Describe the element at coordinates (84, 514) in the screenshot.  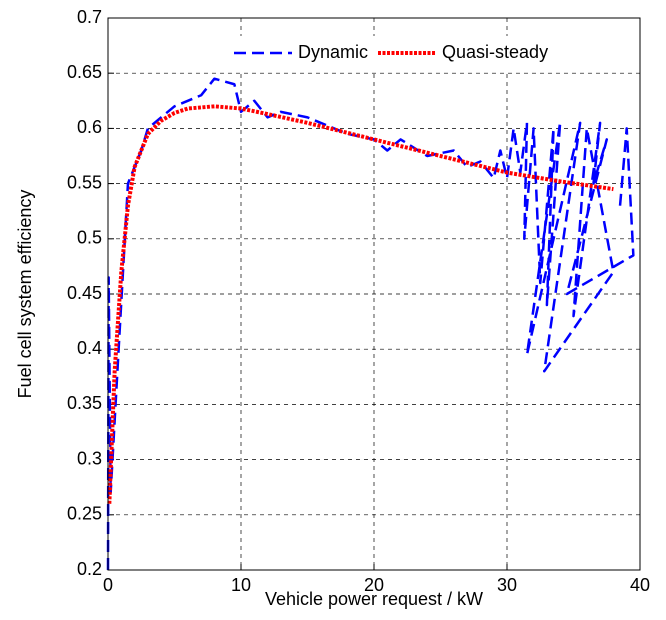
I see `y-tick-label: 0.25` at that location.